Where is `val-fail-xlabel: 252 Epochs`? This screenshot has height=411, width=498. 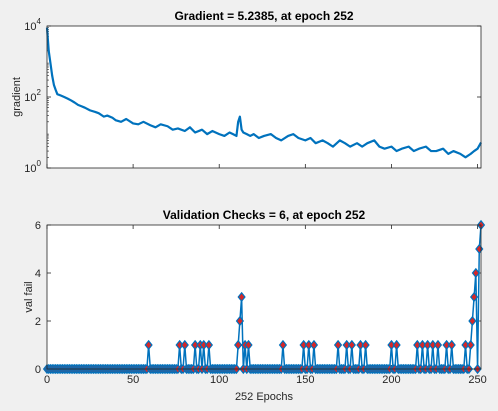 val-fail-xlabel: 252 Epochs is located at coordinates (264, 397).